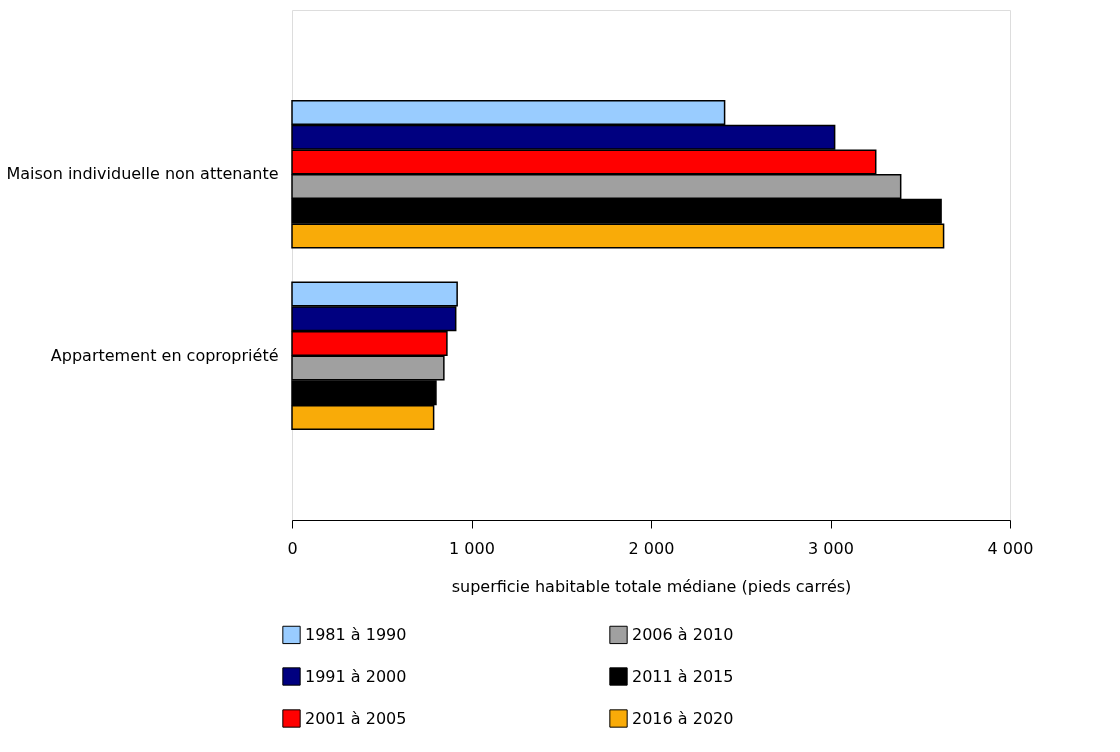 Image resolution: width=1120 pixels, height=752 pixels. What do you see at coordinates (356, 676) in the screenshot?
I see `legend-label: 1991 à 2000` at bounding box center [356, 676].